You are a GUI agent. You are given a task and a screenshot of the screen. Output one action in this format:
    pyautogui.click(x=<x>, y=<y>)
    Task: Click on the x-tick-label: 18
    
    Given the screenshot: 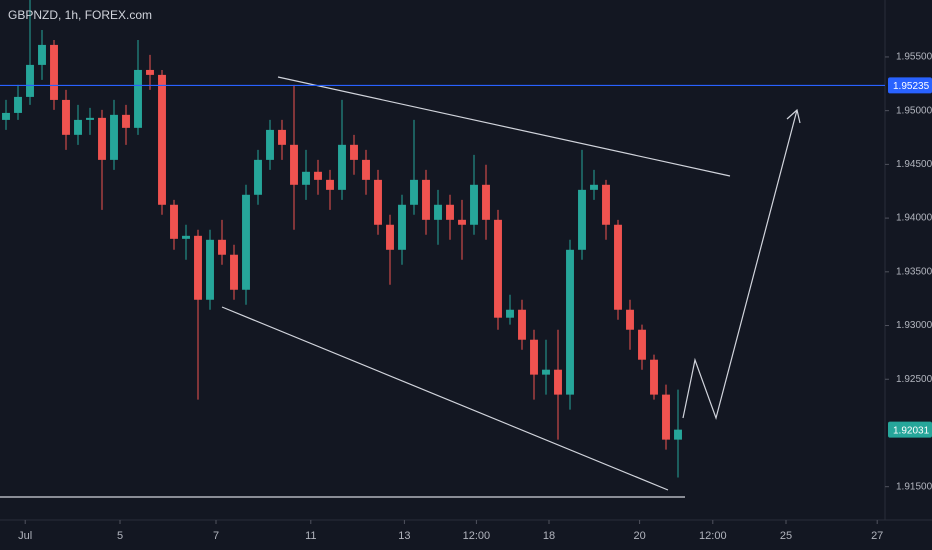 What is the action you would take?
    pyautogui.click(x=549, y=536)
    